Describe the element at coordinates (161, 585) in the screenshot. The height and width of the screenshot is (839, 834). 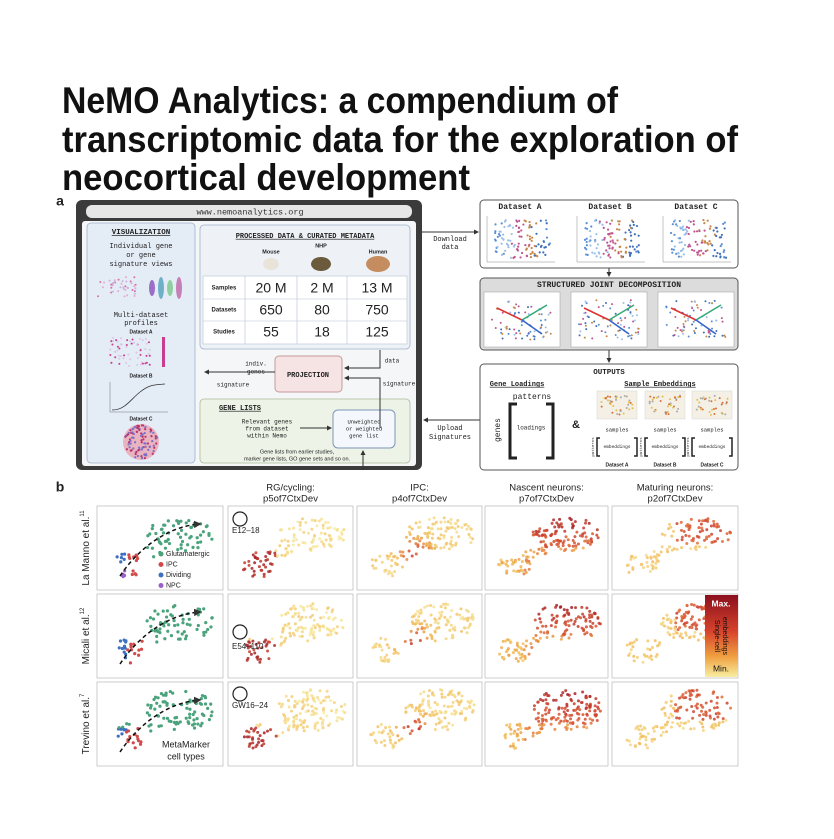
I see `legend-swatch` at that location.